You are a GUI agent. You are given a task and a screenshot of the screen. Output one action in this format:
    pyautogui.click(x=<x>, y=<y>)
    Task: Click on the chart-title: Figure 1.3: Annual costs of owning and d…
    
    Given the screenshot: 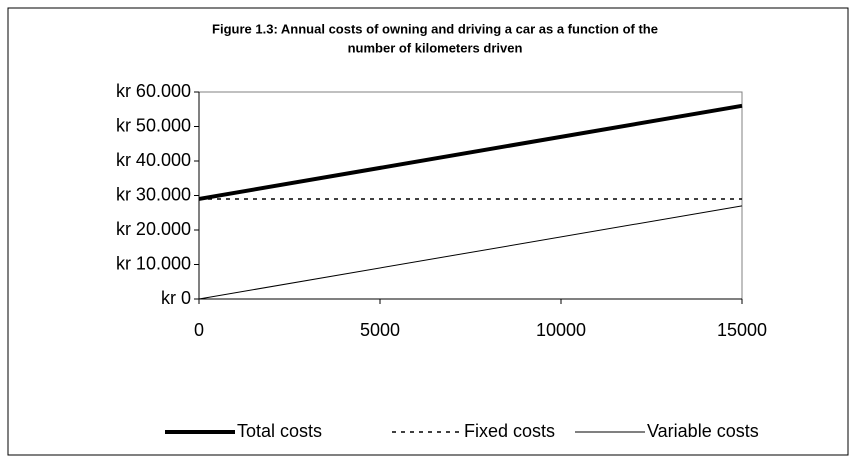 What is the action you would take?
    pyautogui.click(x=435, y=28)
    